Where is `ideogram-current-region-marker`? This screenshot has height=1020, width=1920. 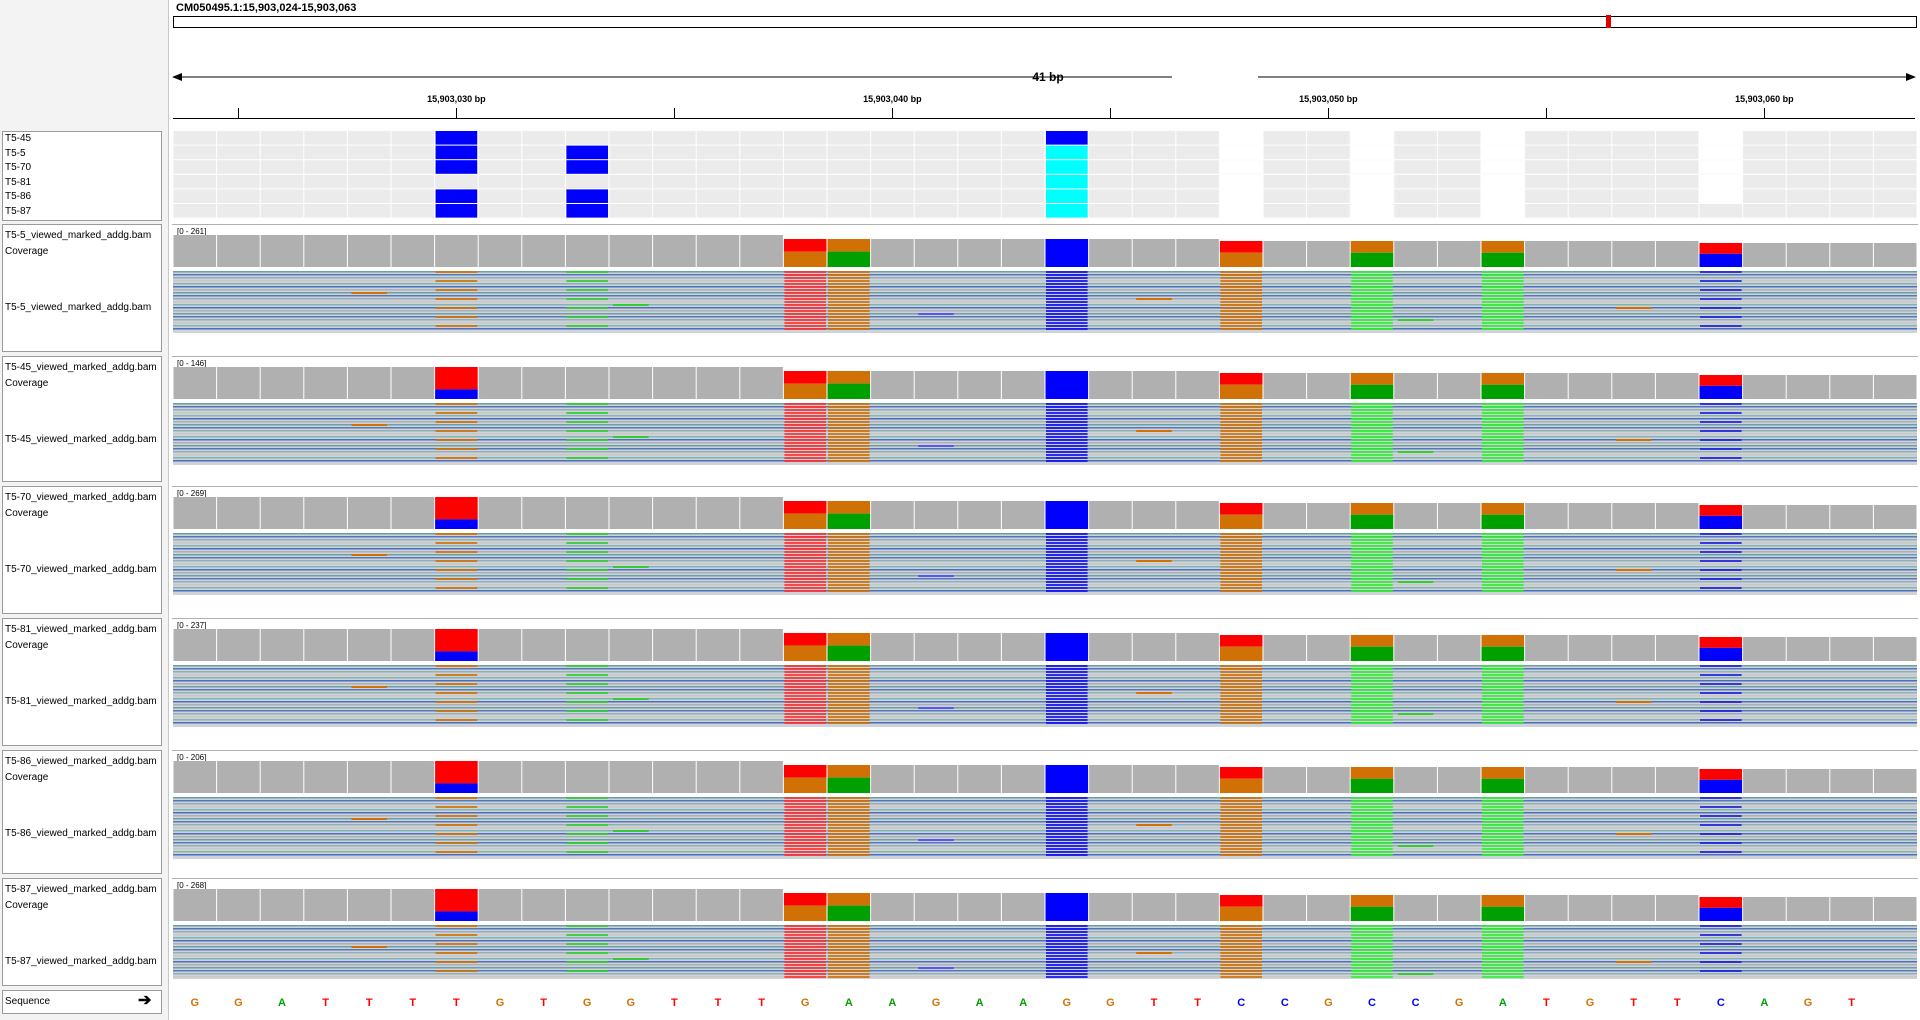
ideogram-current-region-marker is located at coordinates (1608, 21).